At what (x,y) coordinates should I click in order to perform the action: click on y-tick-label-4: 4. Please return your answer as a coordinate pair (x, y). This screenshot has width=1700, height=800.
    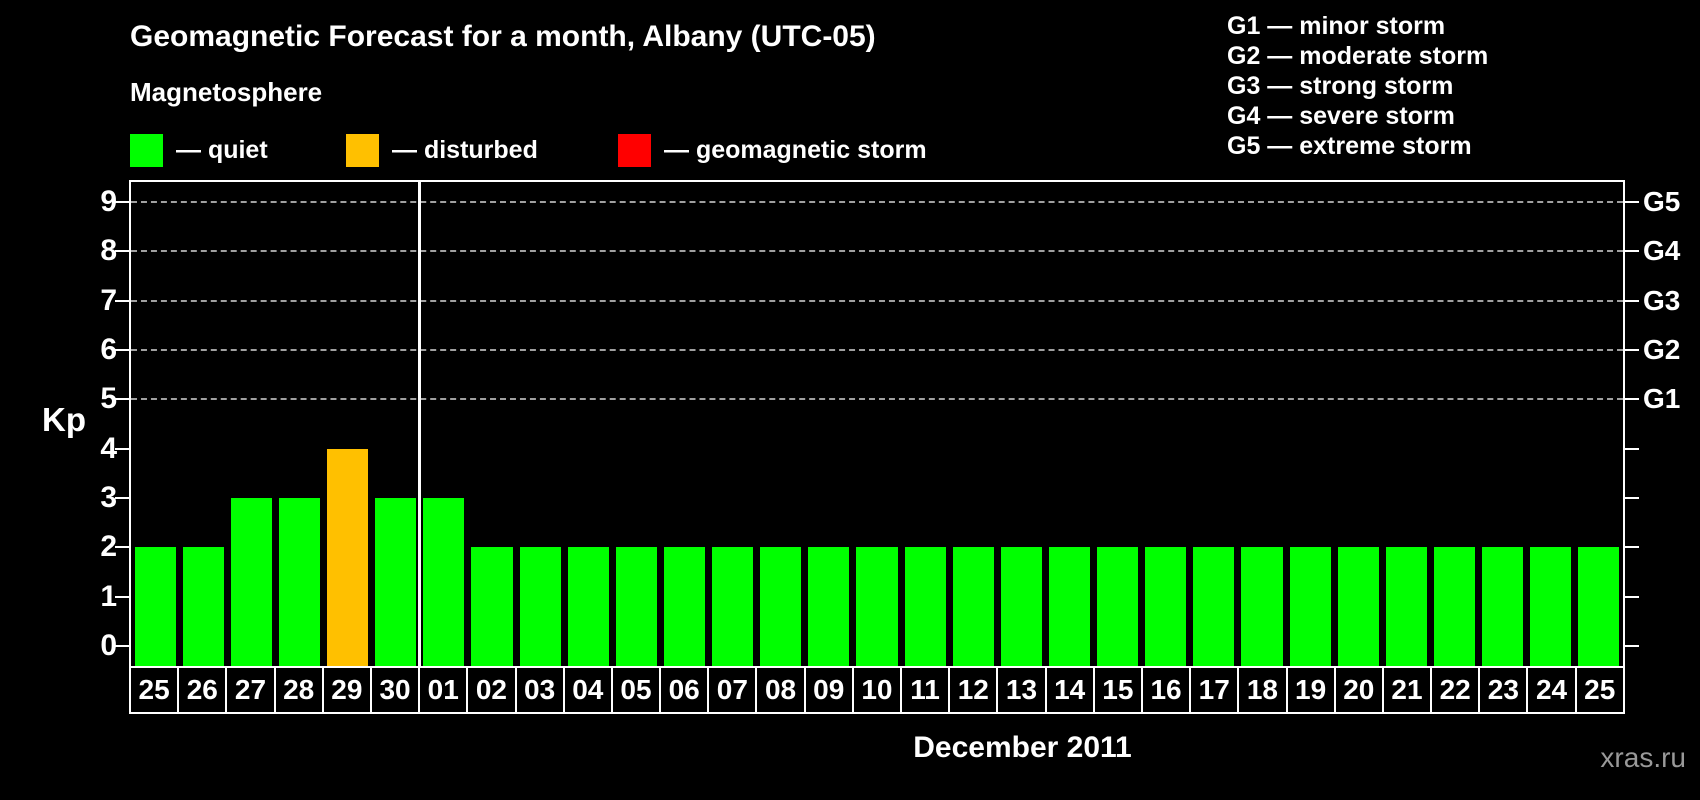
    Looking at the image, I should click on (108, 448).